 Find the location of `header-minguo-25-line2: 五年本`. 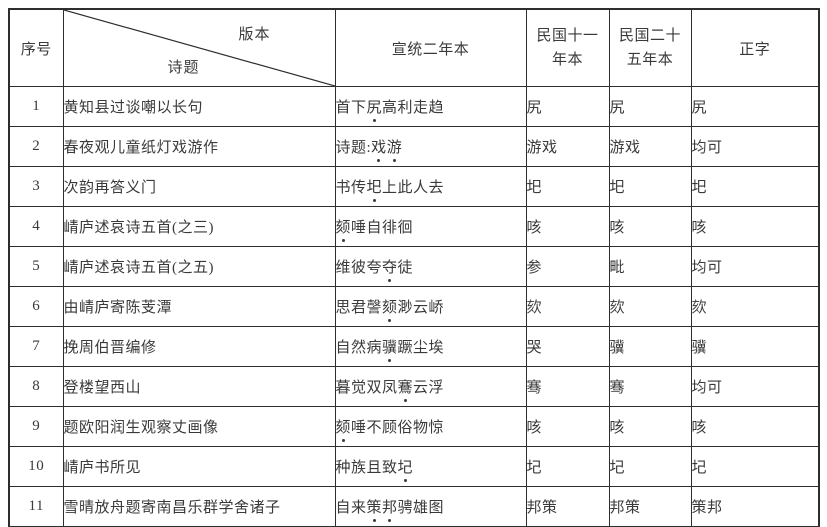

header-minguo-25-line2: 五年本 is located at coordinates (650, 60).